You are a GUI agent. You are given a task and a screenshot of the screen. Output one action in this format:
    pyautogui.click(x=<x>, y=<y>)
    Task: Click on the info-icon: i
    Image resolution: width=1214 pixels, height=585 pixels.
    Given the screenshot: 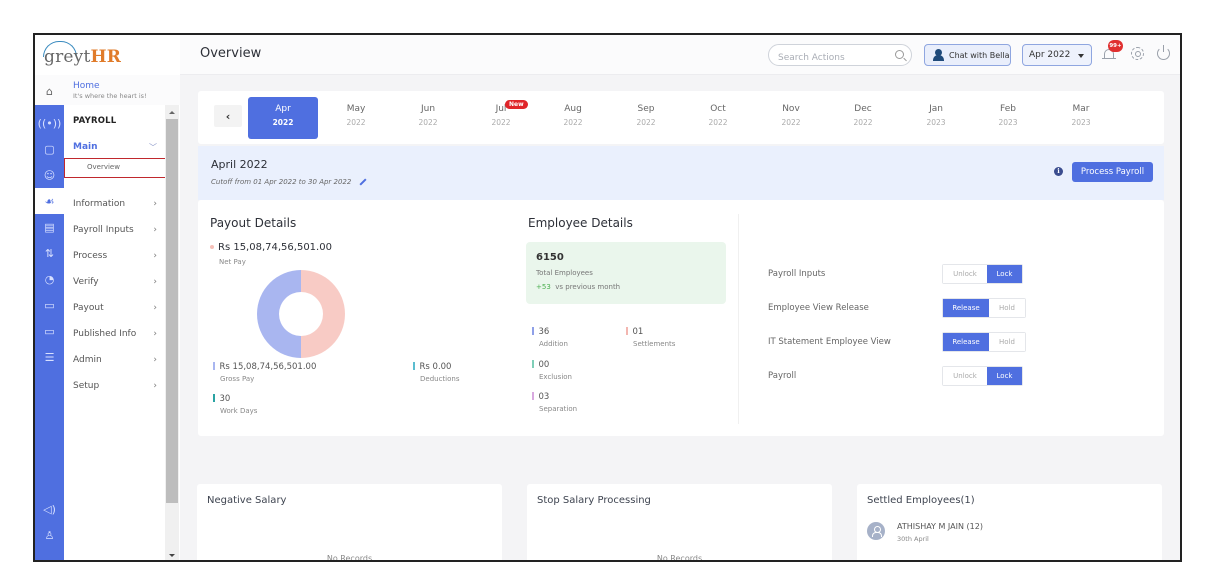 What is the action you would take?
    pyautogui.click(x=1058, y=171)
    